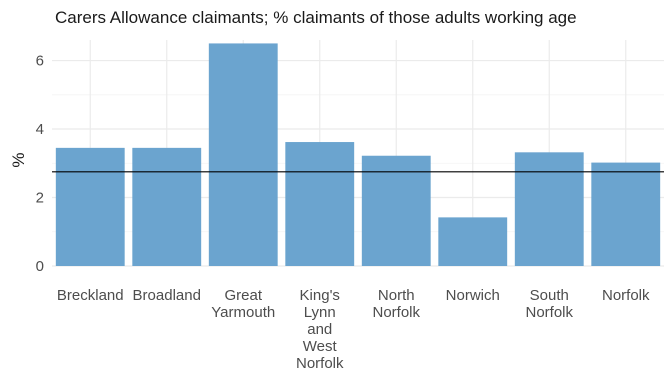 This screenshot has width=668, height=376. I want to click on y-tick-label: 0, so click(40, 266).